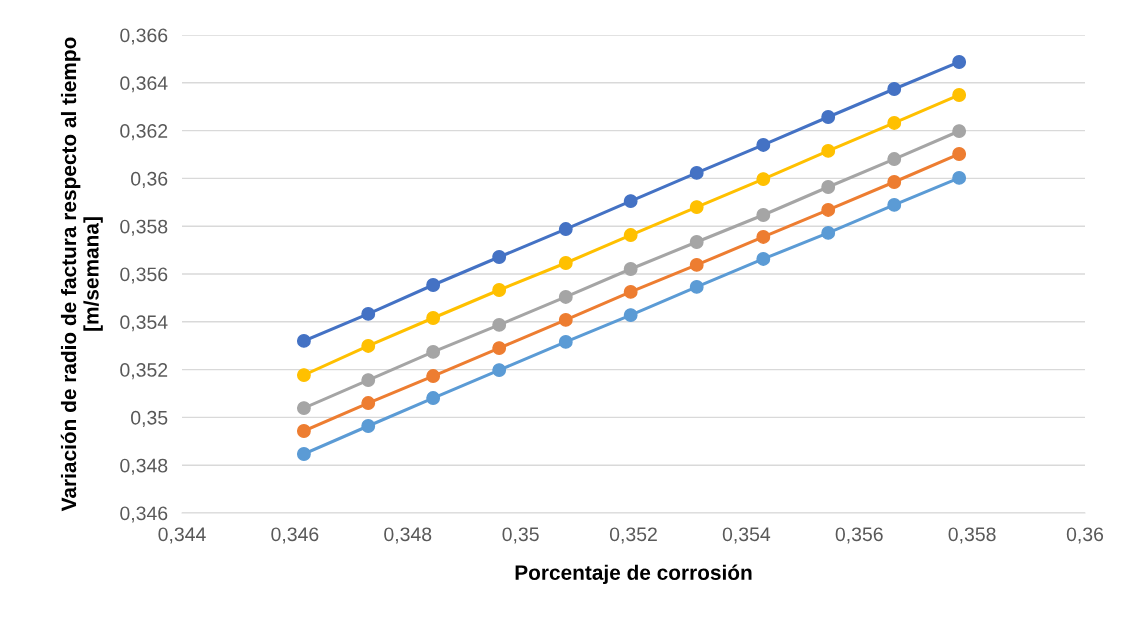 This screenshot has width=1144, height=626. What do you see at coordinates (144, 227) in the screenshot?
I see `y-tick-label: 0,358` at bounding box center [144, 227].